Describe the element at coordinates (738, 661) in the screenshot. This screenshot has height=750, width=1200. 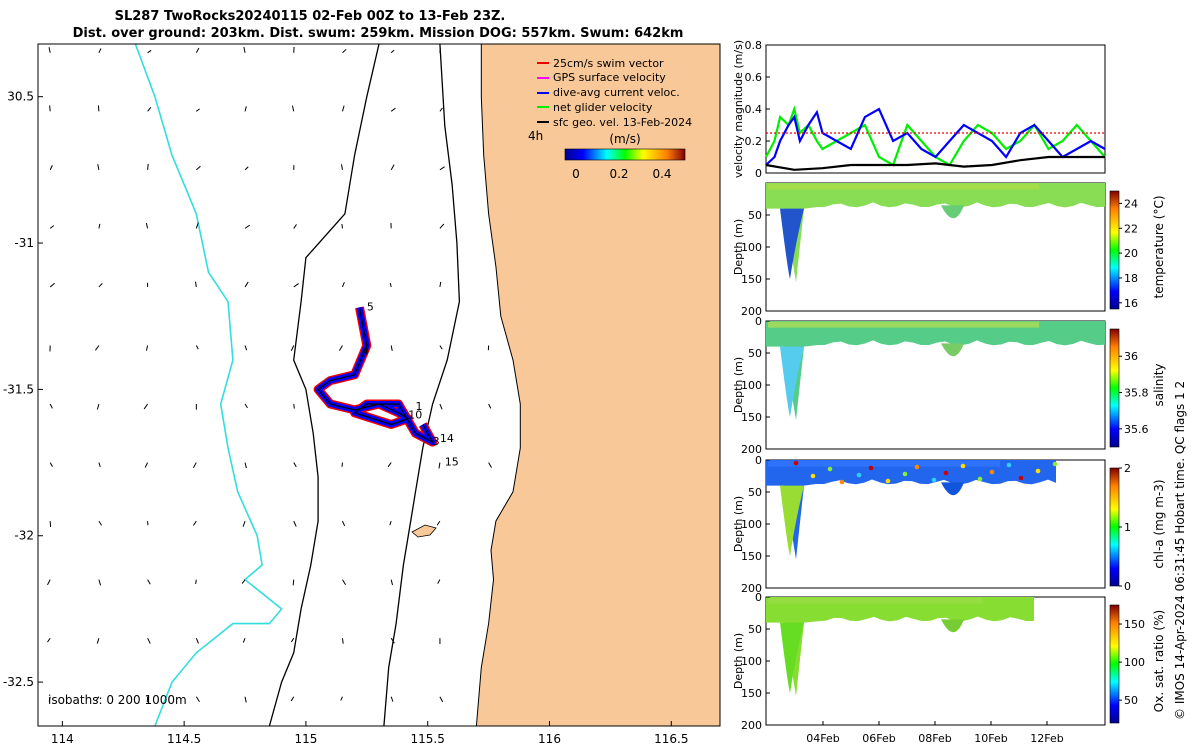
I see `oxygen-ylabel: Depth (m)` at that location.